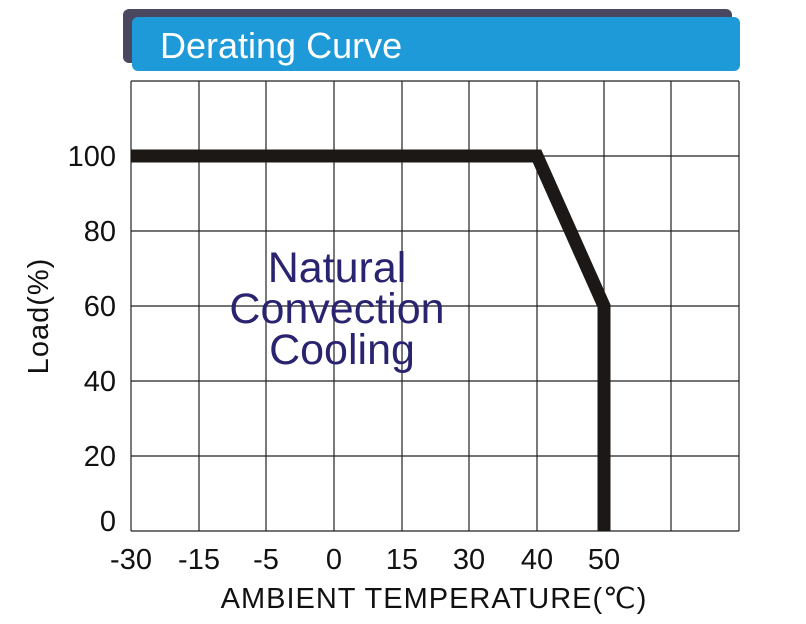 Image resolution: width=806 pixels, height=624 pixels. Describe the element at coordinates (342, 350) in the screenshot. I see `annotation-line-3: Cooling` at that location.